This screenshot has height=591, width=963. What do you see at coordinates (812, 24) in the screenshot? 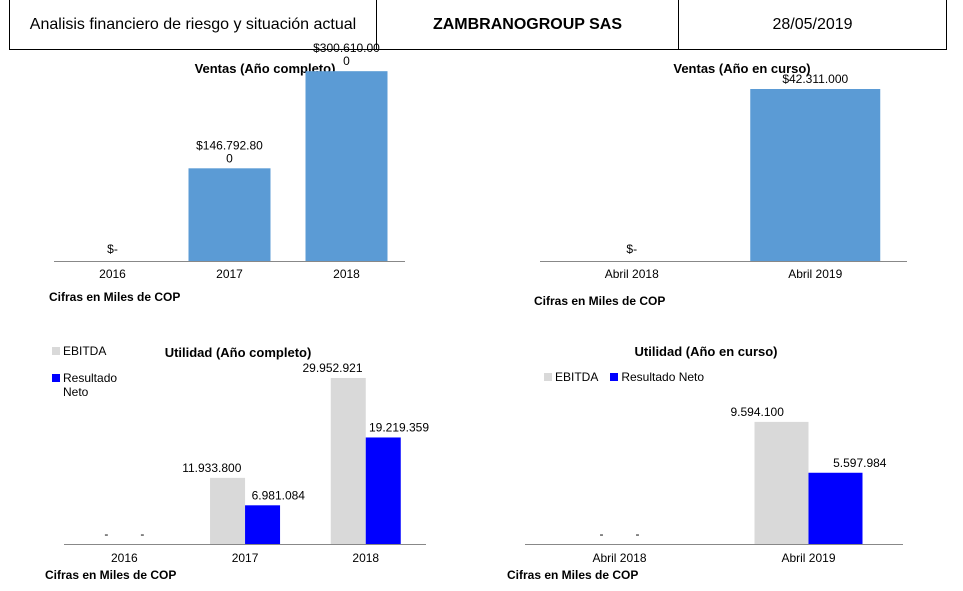
I see `report-date: 28/05/2019` at bounding box center [812, 24].